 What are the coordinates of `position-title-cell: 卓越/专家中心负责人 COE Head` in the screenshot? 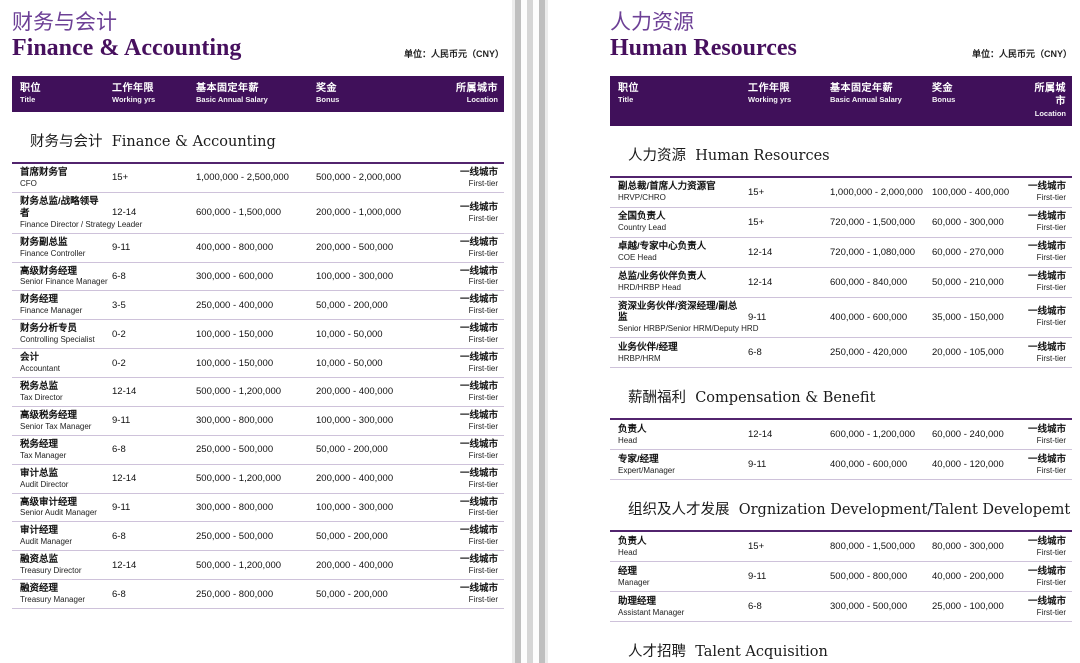 It's located at (677, 252).